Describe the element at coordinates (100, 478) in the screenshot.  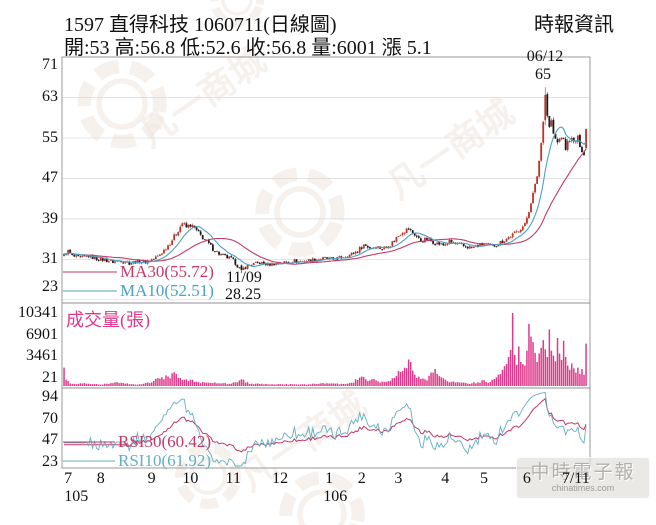
I see `x-axis-month-label: 8` at that location.